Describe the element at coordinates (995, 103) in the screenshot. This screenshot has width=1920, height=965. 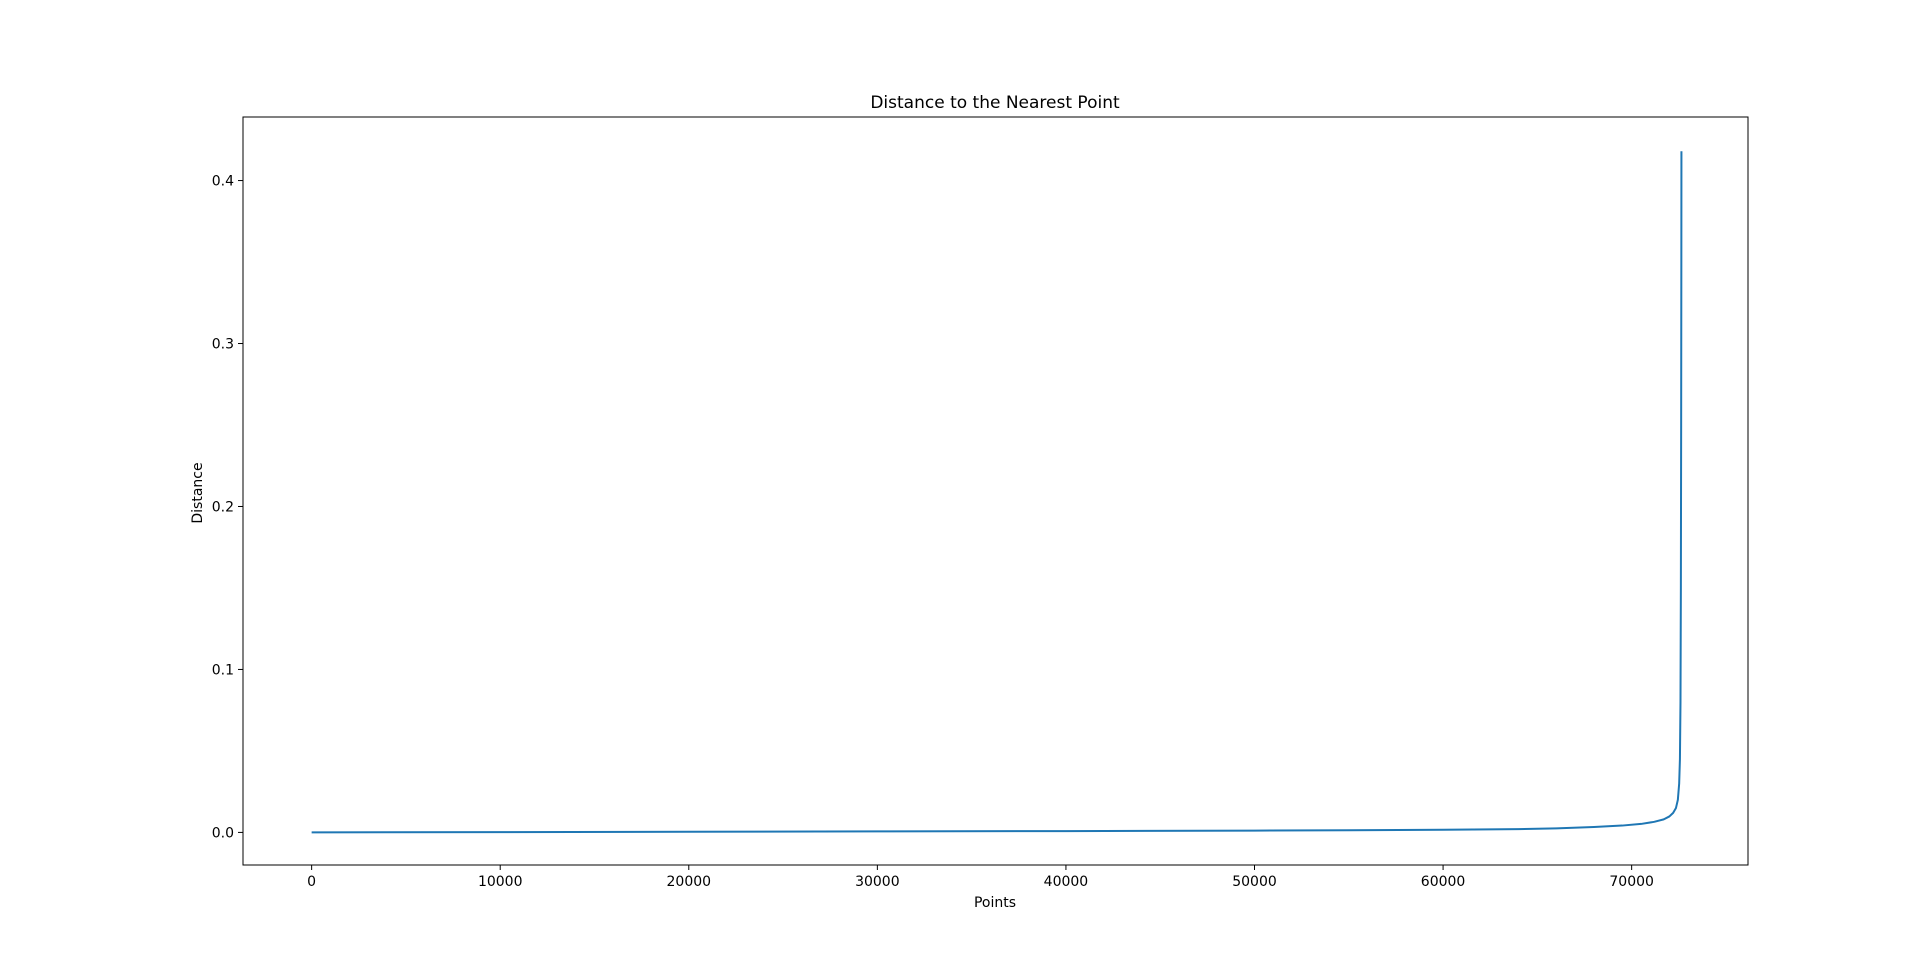
I see `chart-title: Distance to the Nearest Point` at that location.